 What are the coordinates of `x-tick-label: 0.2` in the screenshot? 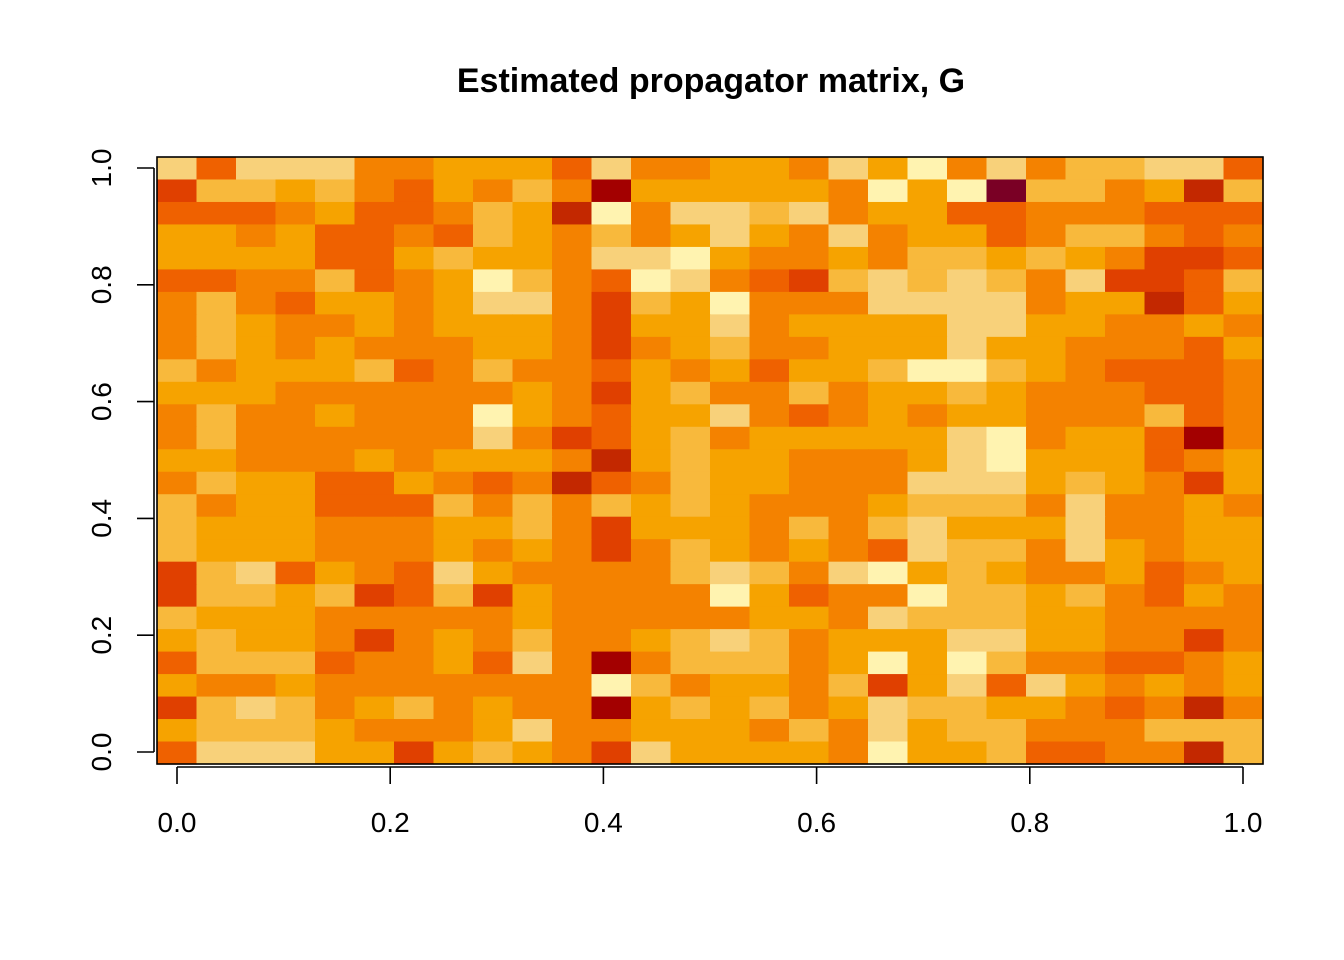 It's located at (390, 822).